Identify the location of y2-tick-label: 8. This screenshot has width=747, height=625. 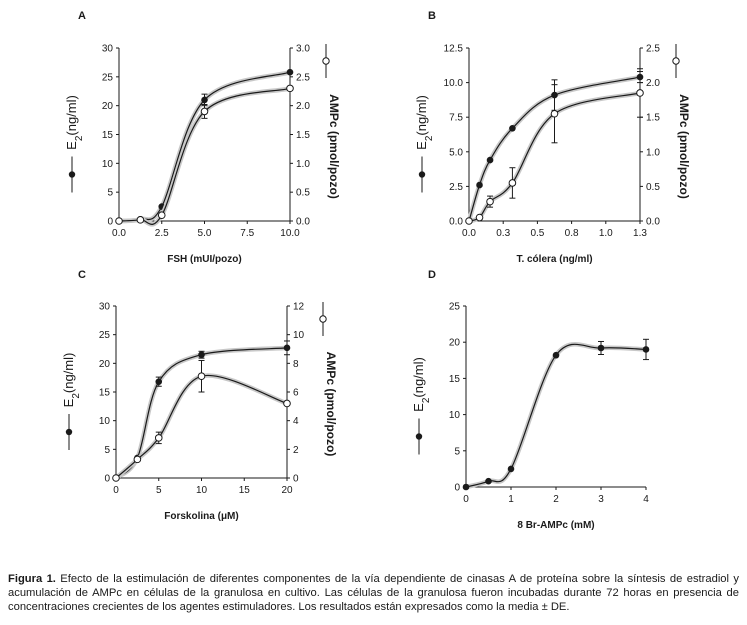
(296, 364).